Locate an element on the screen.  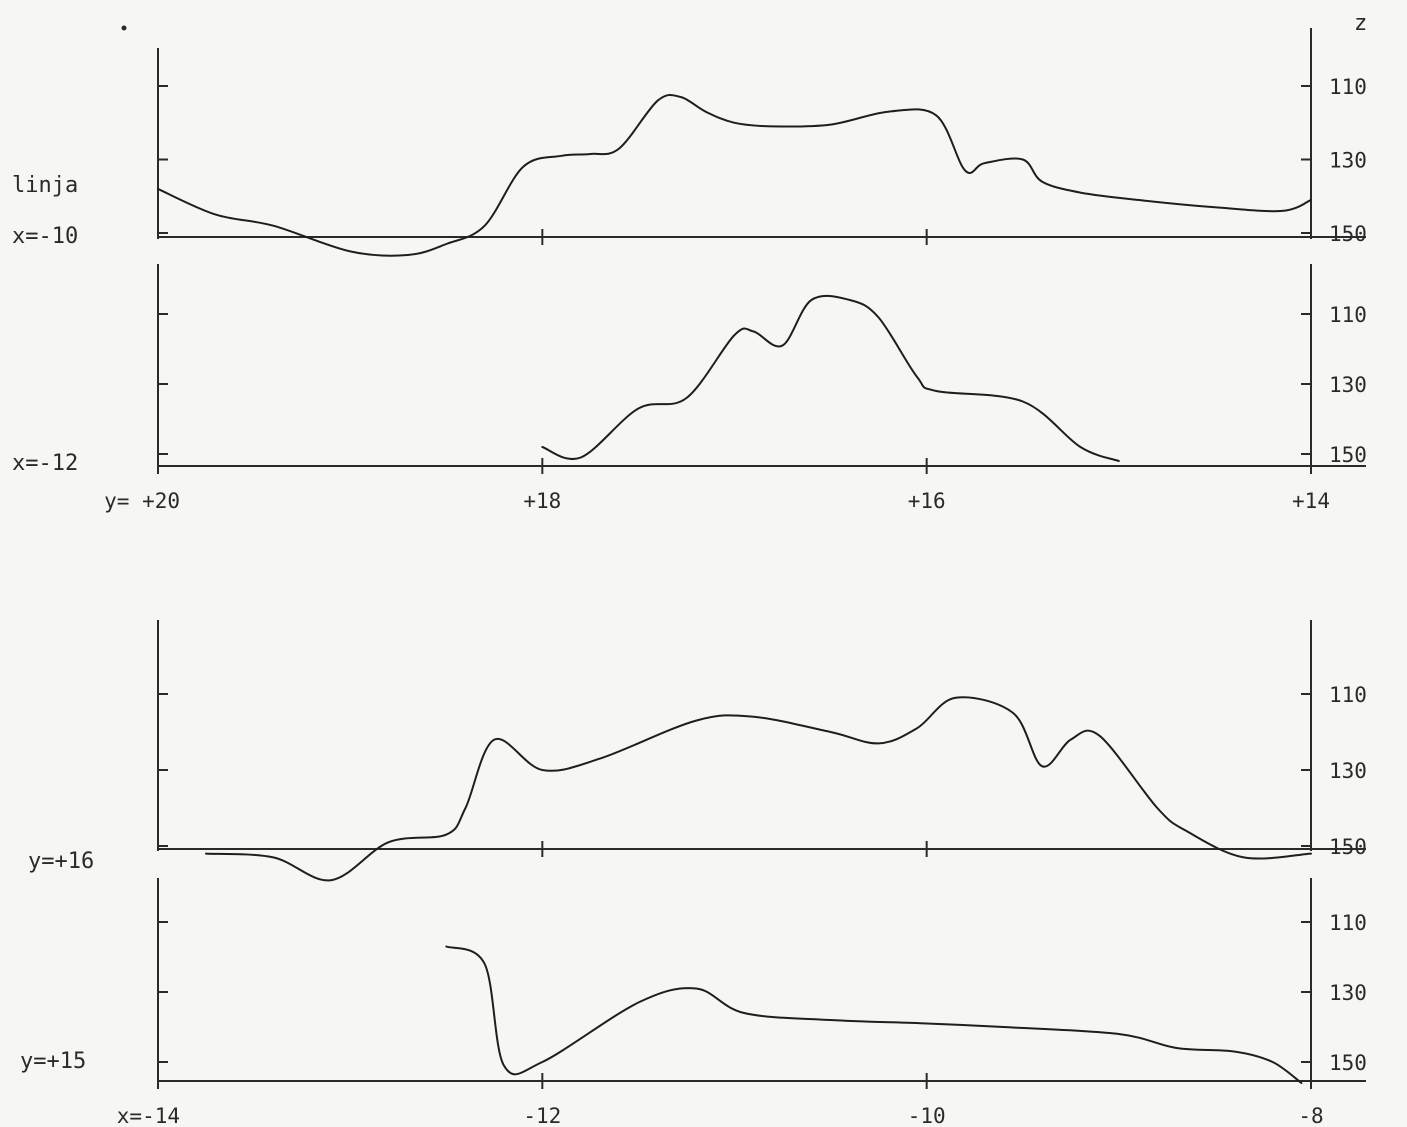
linja-label: linja is located at coordinates (45, 185).